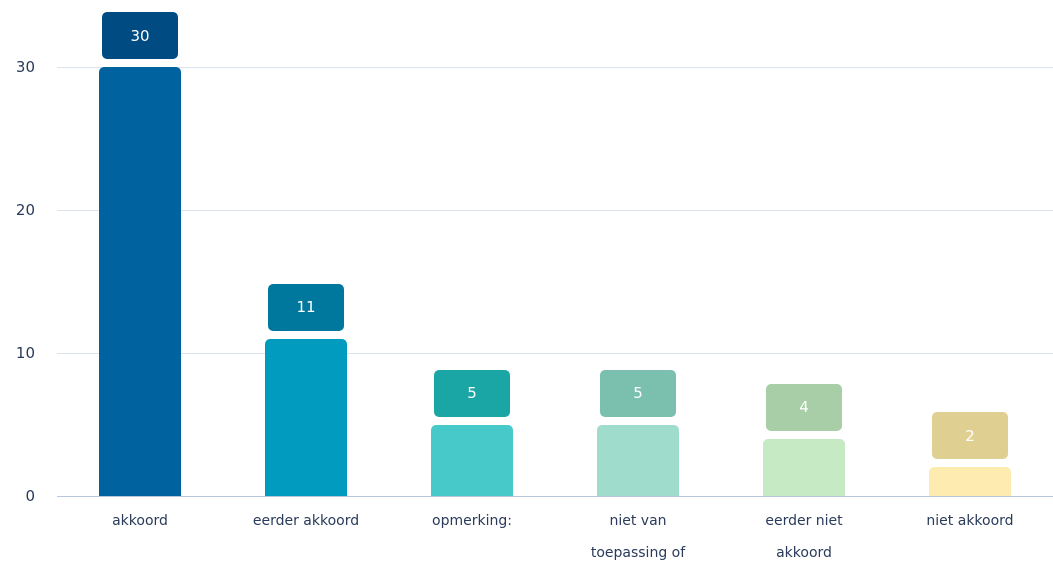 This screenshot has width=1053, height=569. Describe the element at coordinates (804, 407) in the screenshot. I see `value-label: 4` at that location.